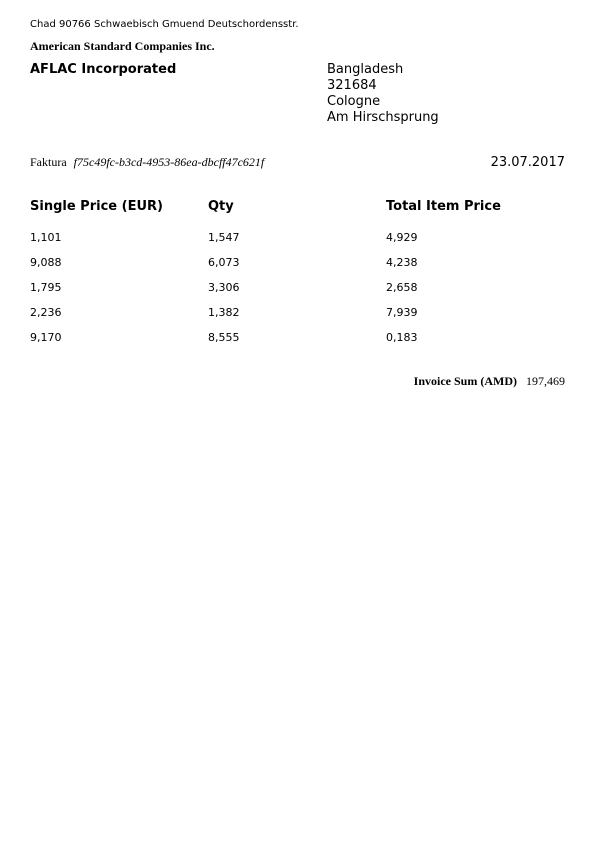  Describe the element at coordinates (465, 381) in the screenshot. I see `invoice-sum-label: Invoice Sum (AMD)` at that location.